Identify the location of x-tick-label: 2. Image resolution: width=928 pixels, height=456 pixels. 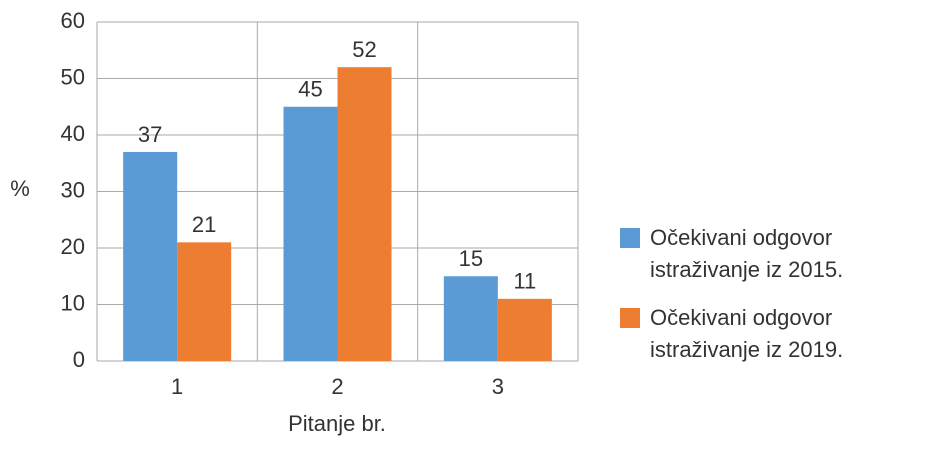
(337, 386).